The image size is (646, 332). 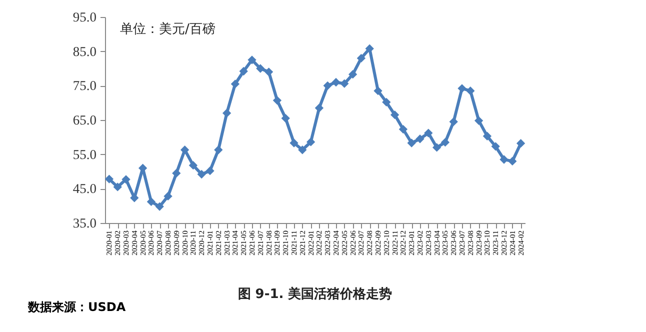 I want to click on text: 图 9-1. 美国活猪价格走势, so click(x=315, y=294).